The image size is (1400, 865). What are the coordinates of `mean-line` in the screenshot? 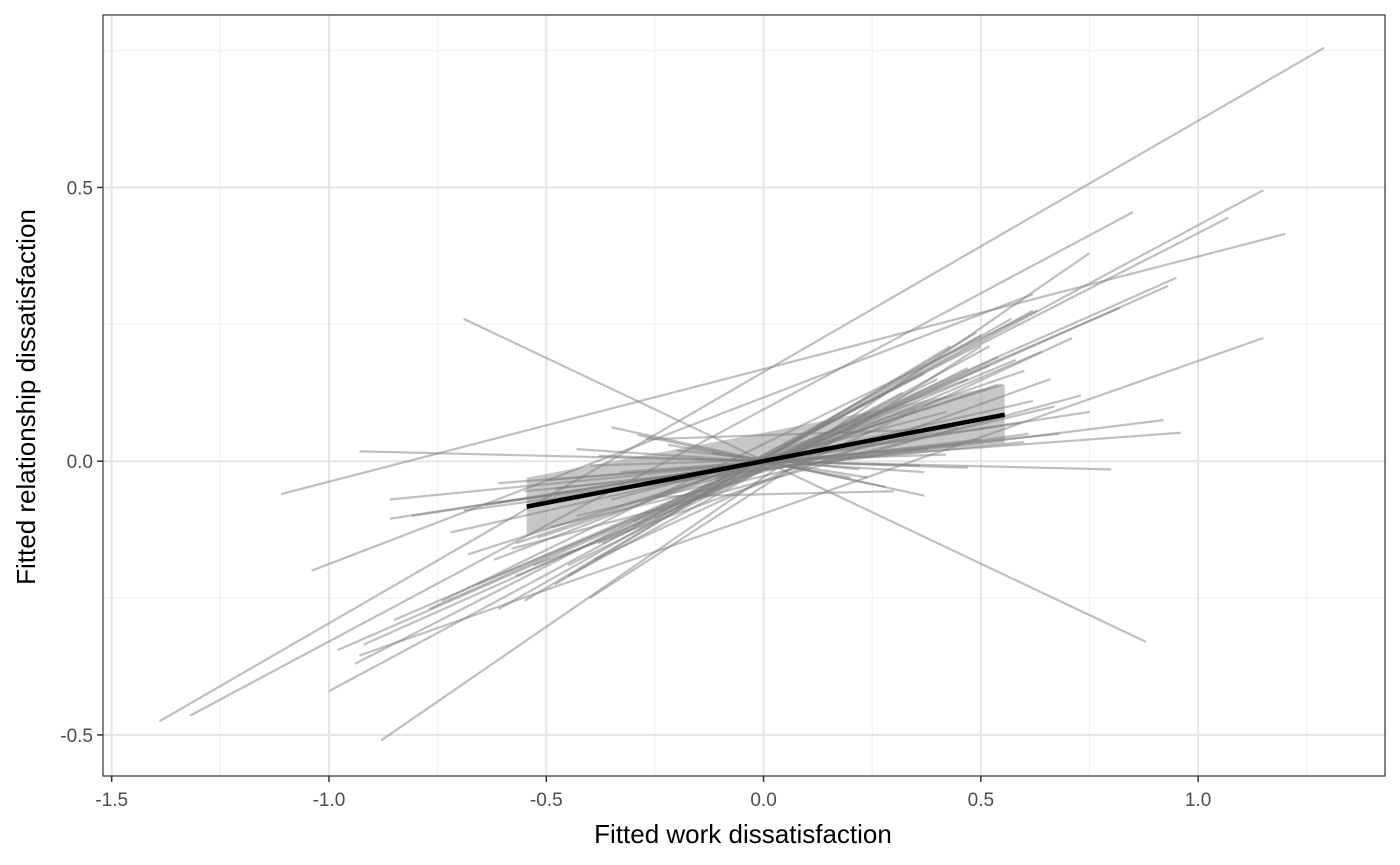 It's located at (766, 460).